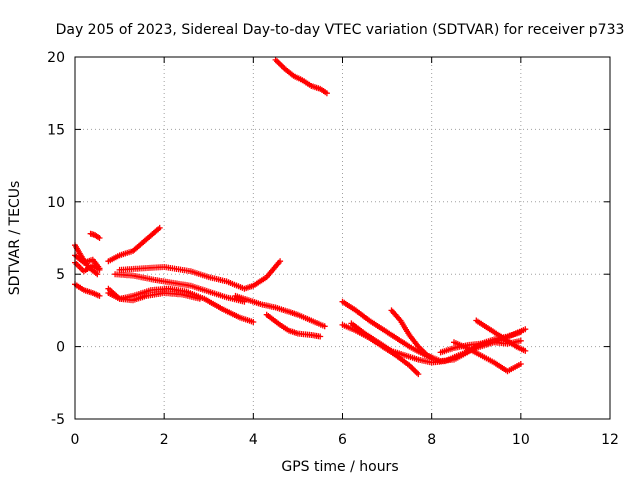  I want to click on y-tick-label: 15, so click(56, 130).